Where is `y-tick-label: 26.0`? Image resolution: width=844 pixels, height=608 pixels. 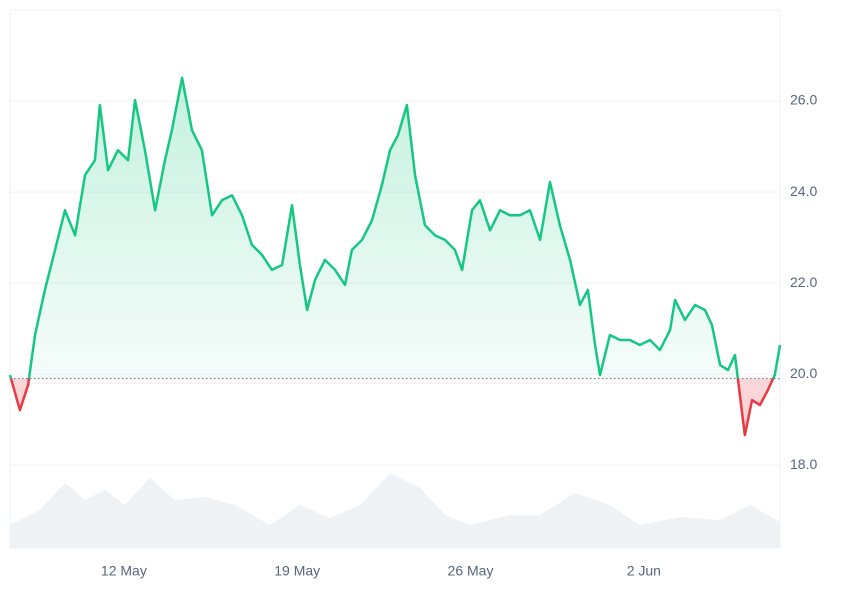
y-tick-label: 26.0 is located at coordinates (803, 100).